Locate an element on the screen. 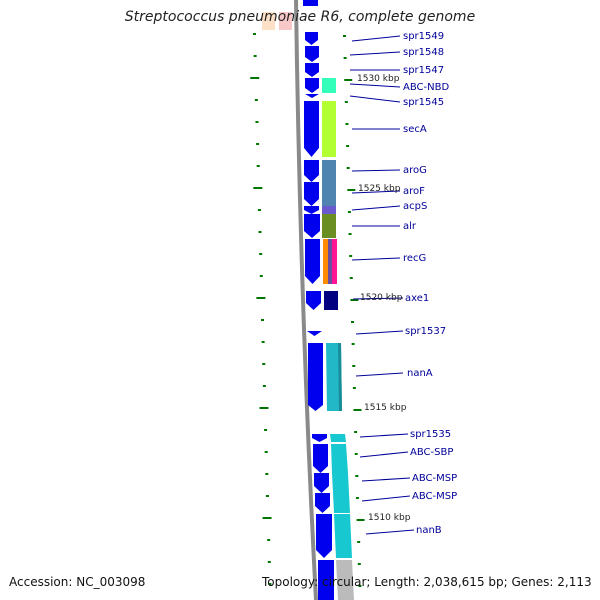 The height and width of the screenshot is (600, 600). cog-category-bars is located at coordinates (338, 339).